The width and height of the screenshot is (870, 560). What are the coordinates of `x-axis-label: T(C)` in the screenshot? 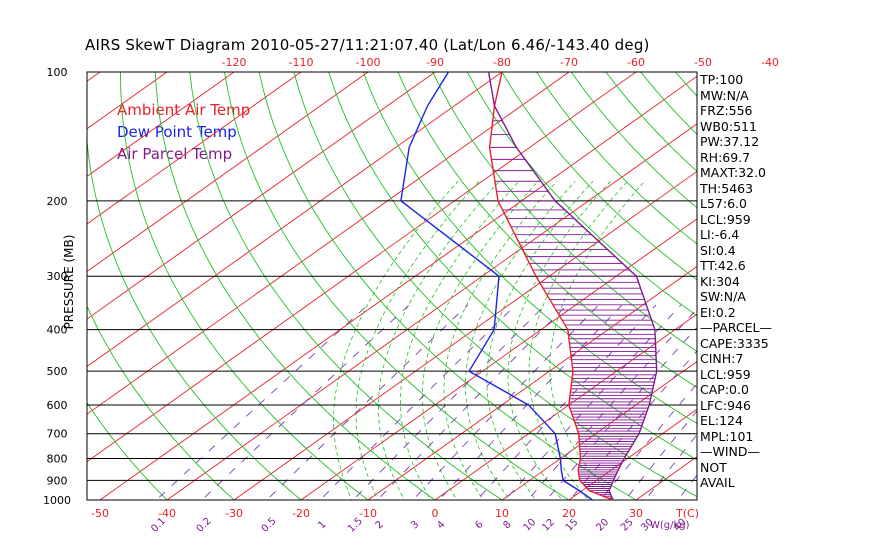 It's located at (687, 513).